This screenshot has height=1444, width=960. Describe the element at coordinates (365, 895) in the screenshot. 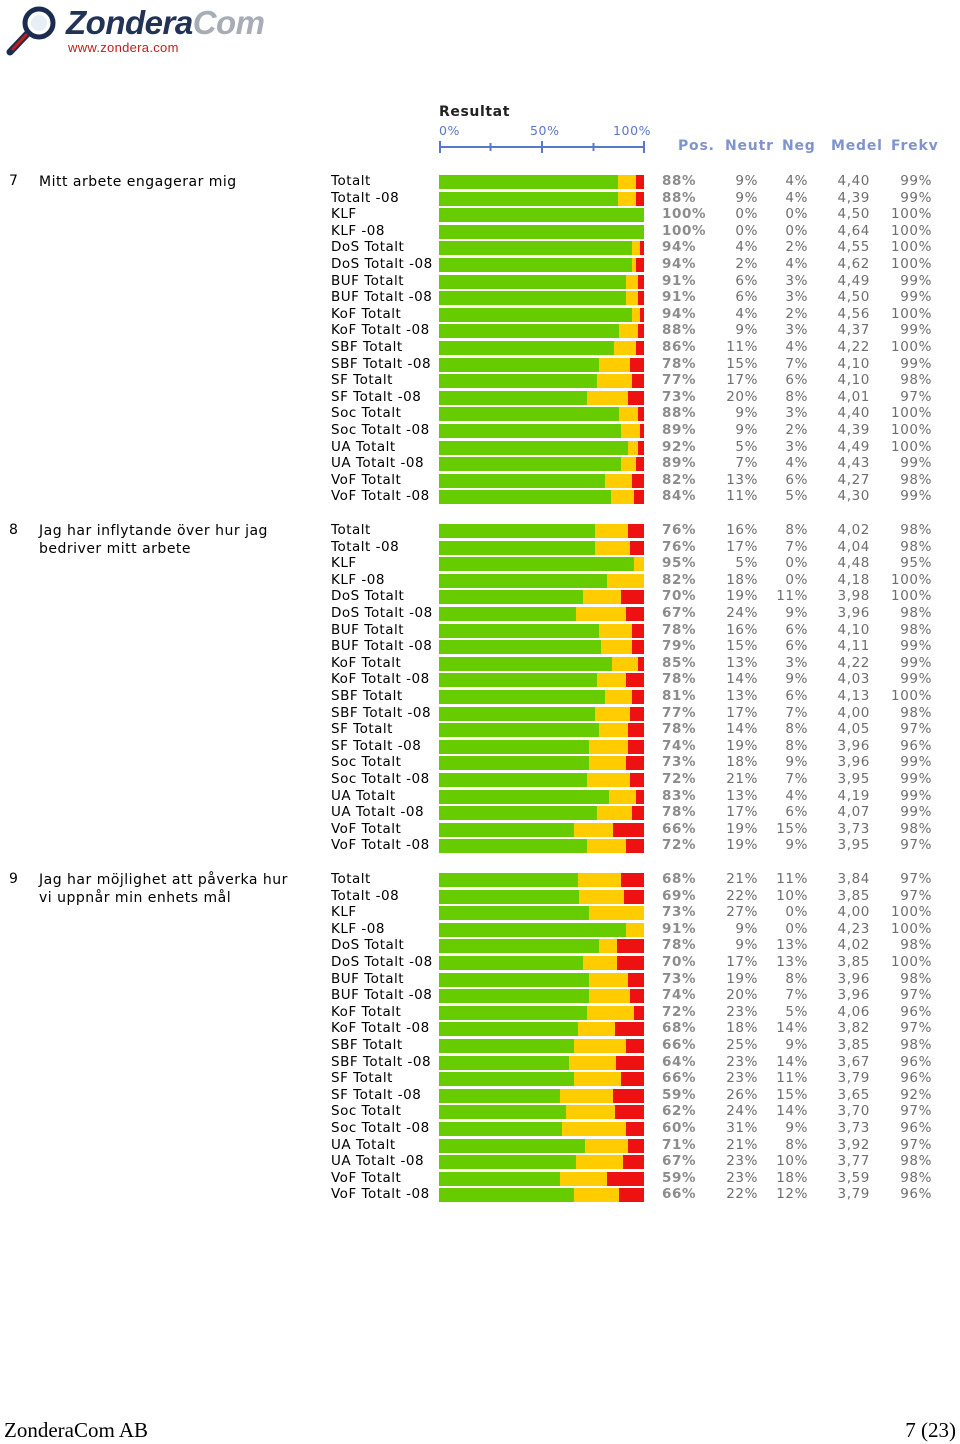

I see `row-label: Totalt -08` at that location.